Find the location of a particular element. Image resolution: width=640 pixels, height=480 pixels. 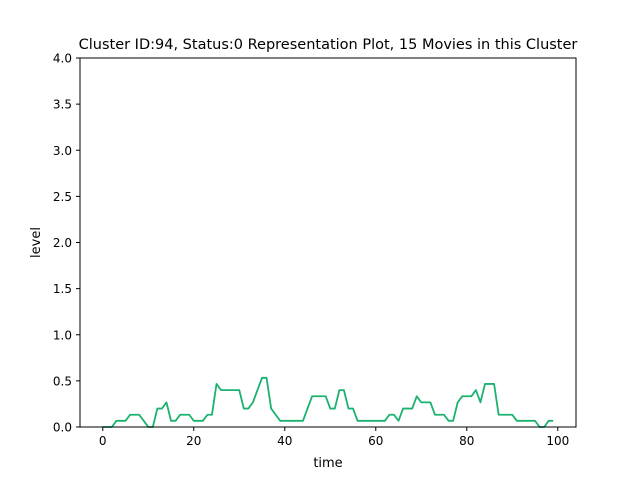

series-line is located at coordinates (328, 402).